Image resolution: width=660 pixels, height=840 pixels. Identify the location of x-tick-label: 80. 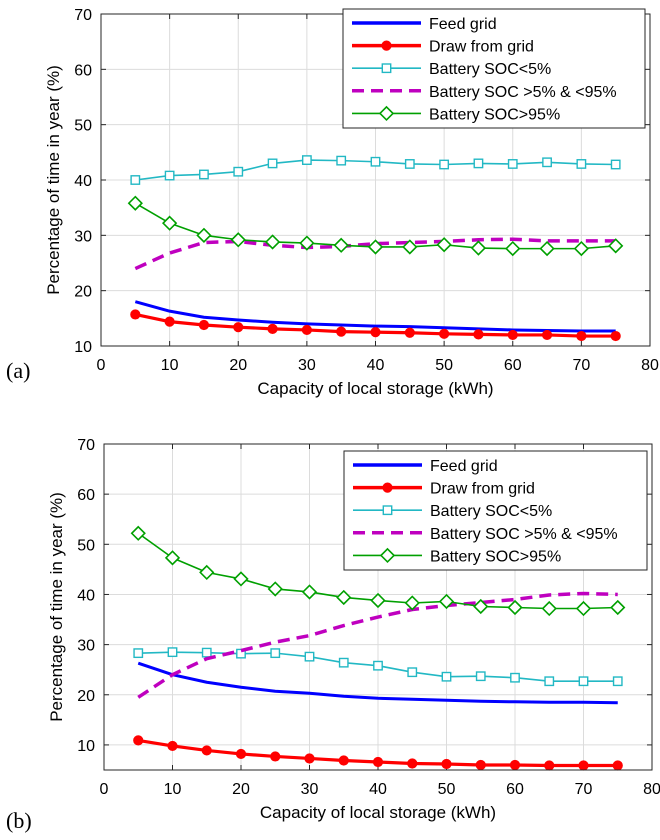
(650, 365).